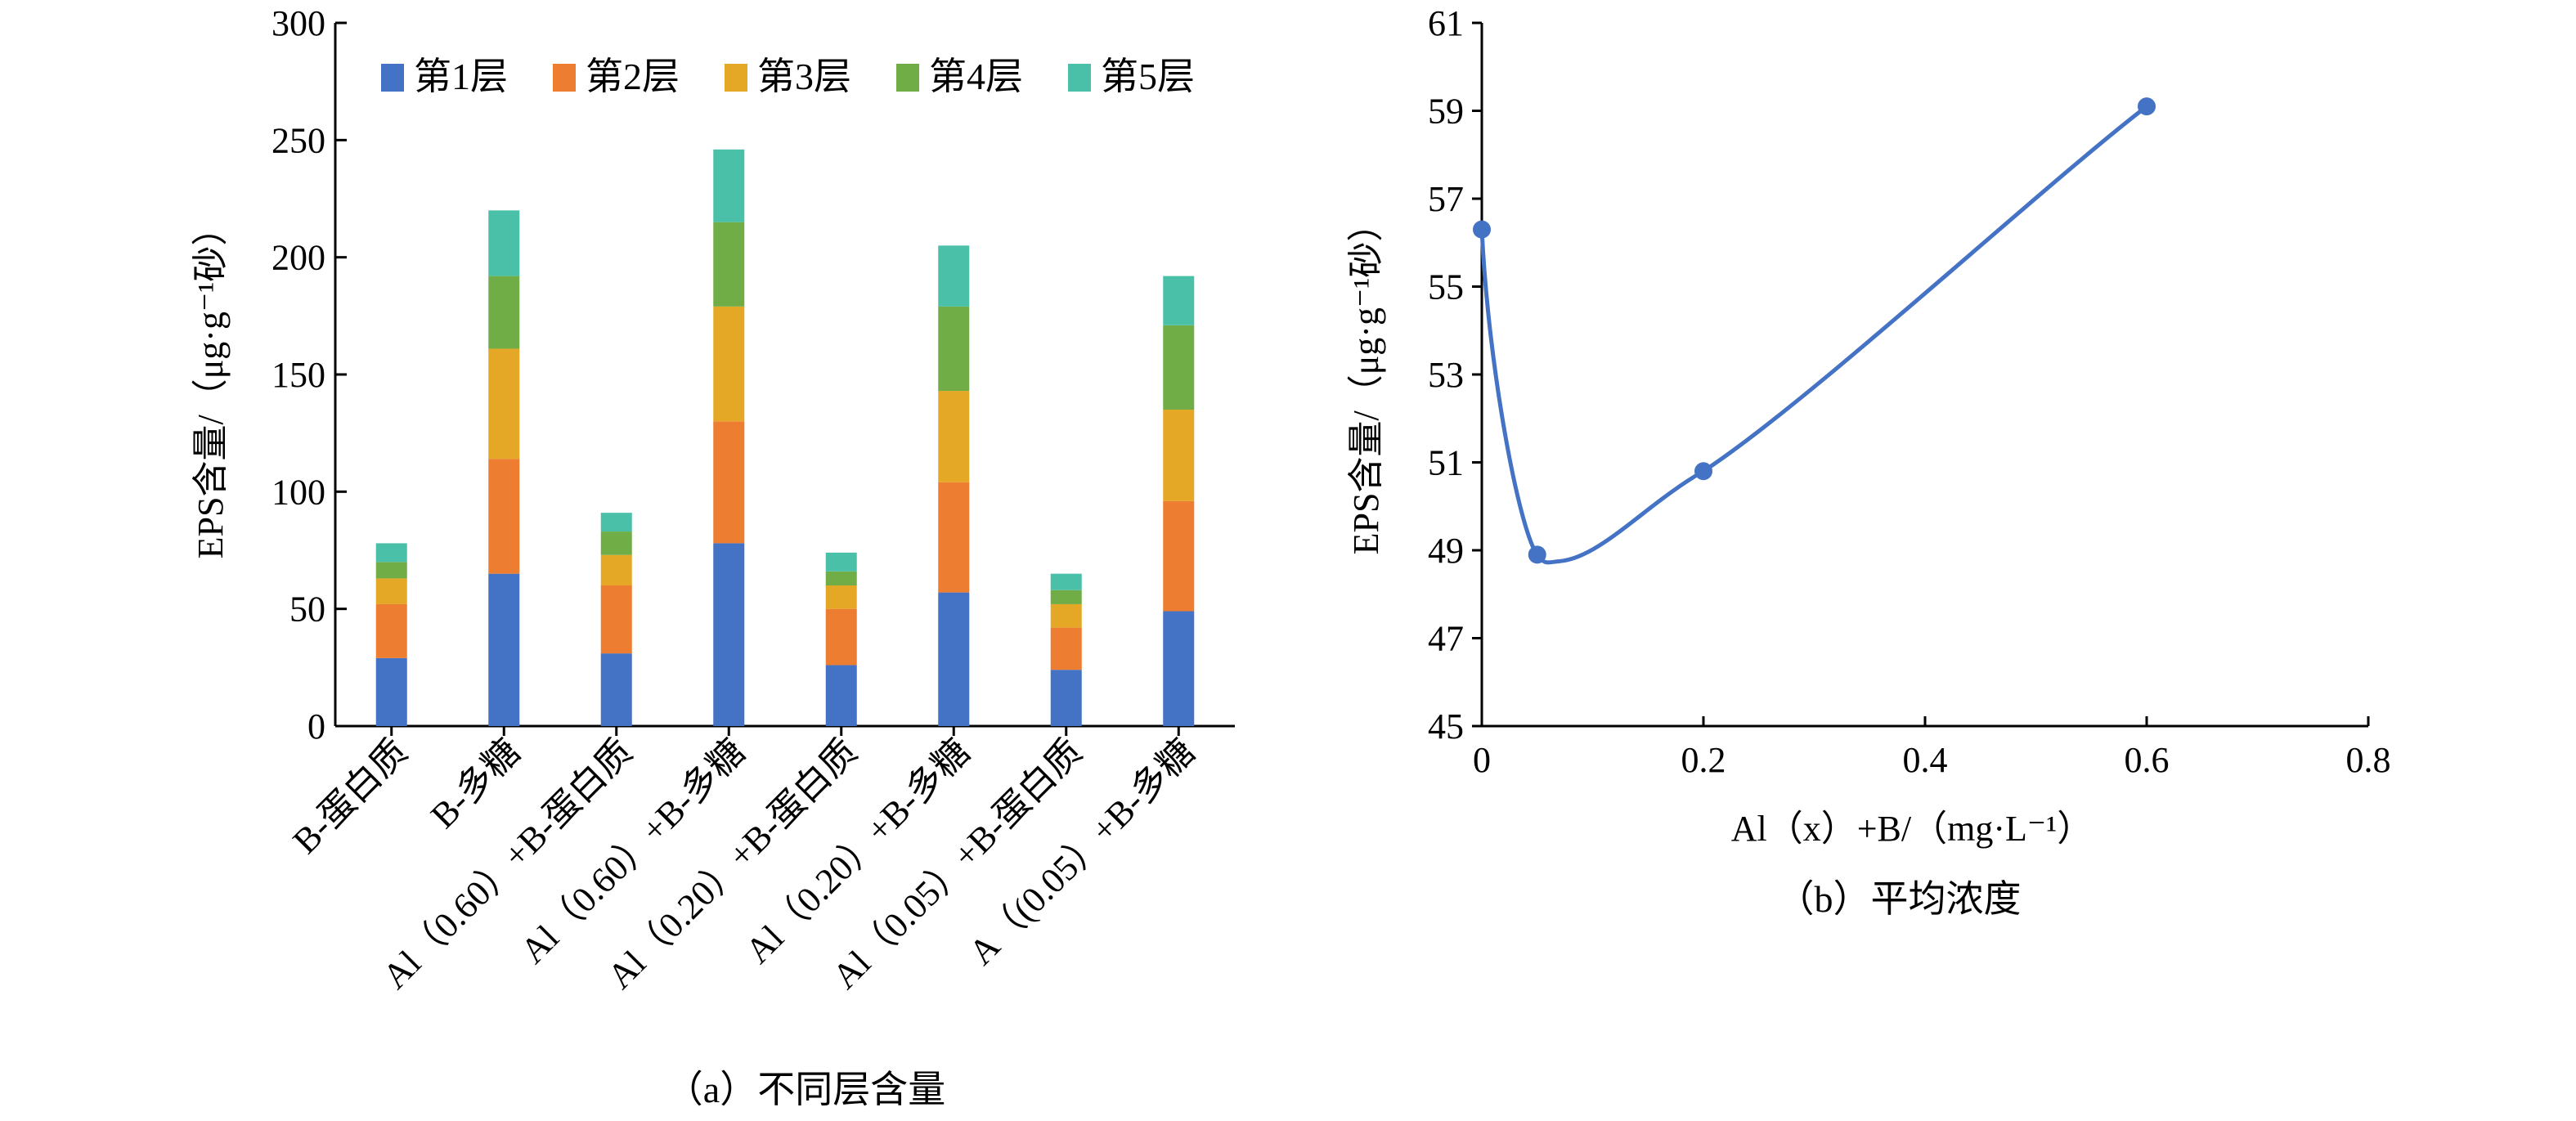 The width and height of the screenshot is (2576, 1121). What do you see at coordinates (1704, 760) in the screenshot?
I see `panel-b-x-tick-label: 0.2` at bounding box center [1704, 760].